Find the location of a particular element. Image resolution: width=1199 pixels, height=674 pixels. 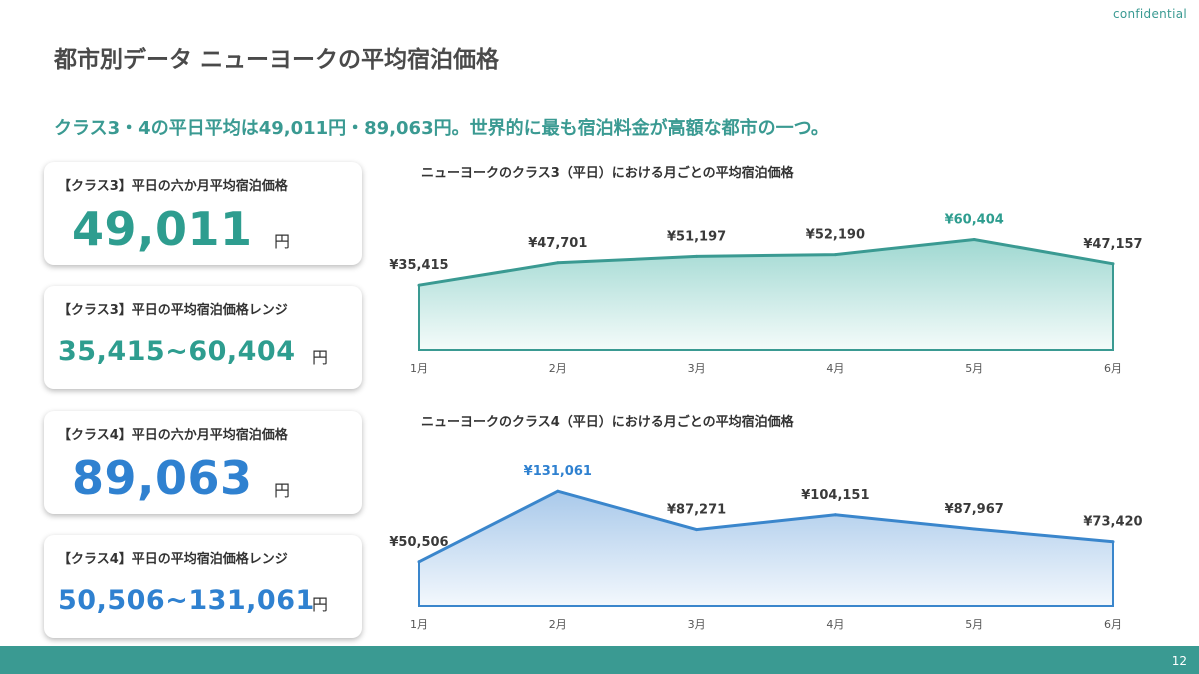

data-label: ¥47,701 is located at coordinates (557, 243).